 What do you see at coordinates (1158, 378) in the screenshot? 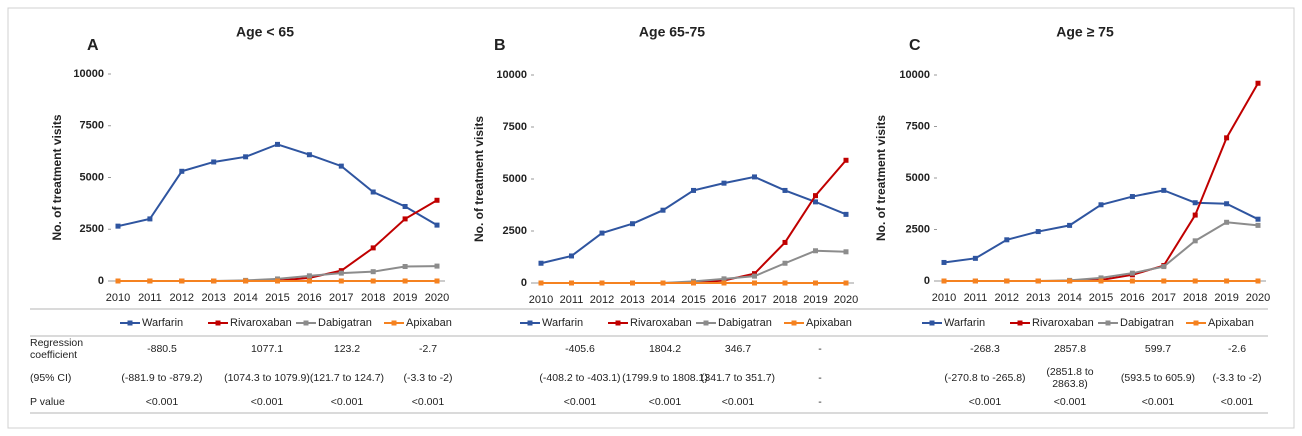
I see `table-cell: (593.5 to 605.9)` at bounding box center [1158, 378].